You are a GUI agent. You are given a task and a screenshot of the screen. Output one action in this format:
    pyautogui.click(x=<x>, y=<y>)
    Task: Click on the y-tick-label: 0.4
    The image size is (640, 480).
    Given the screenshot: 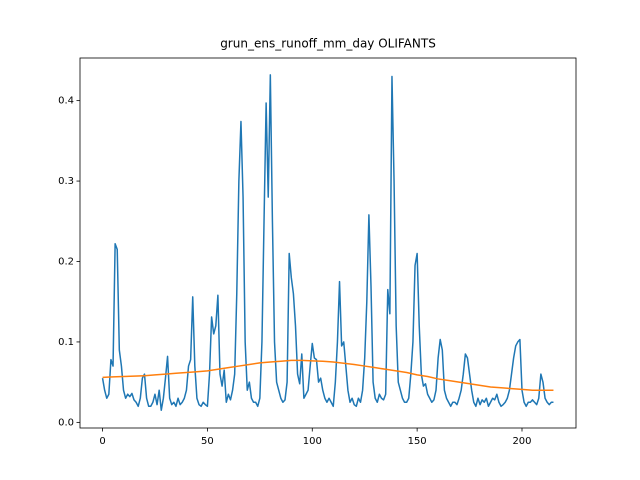 What is the action you would take?
    pyautogui.click(x=66, y=101)
    